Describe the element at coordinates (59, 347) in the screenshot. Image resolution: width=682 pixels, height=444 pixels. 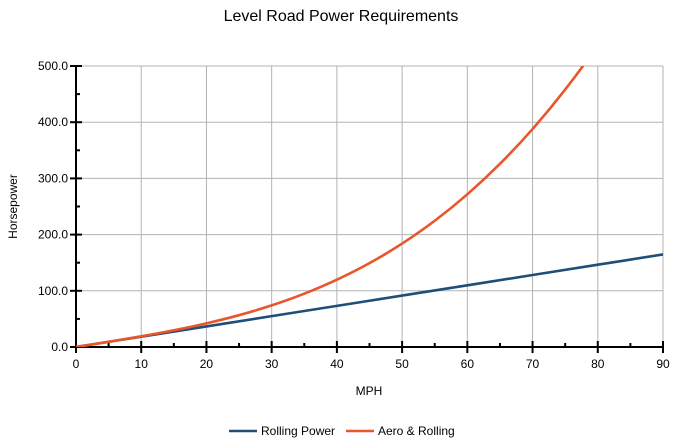
I see `y-tick-label: 0.0` at that location.